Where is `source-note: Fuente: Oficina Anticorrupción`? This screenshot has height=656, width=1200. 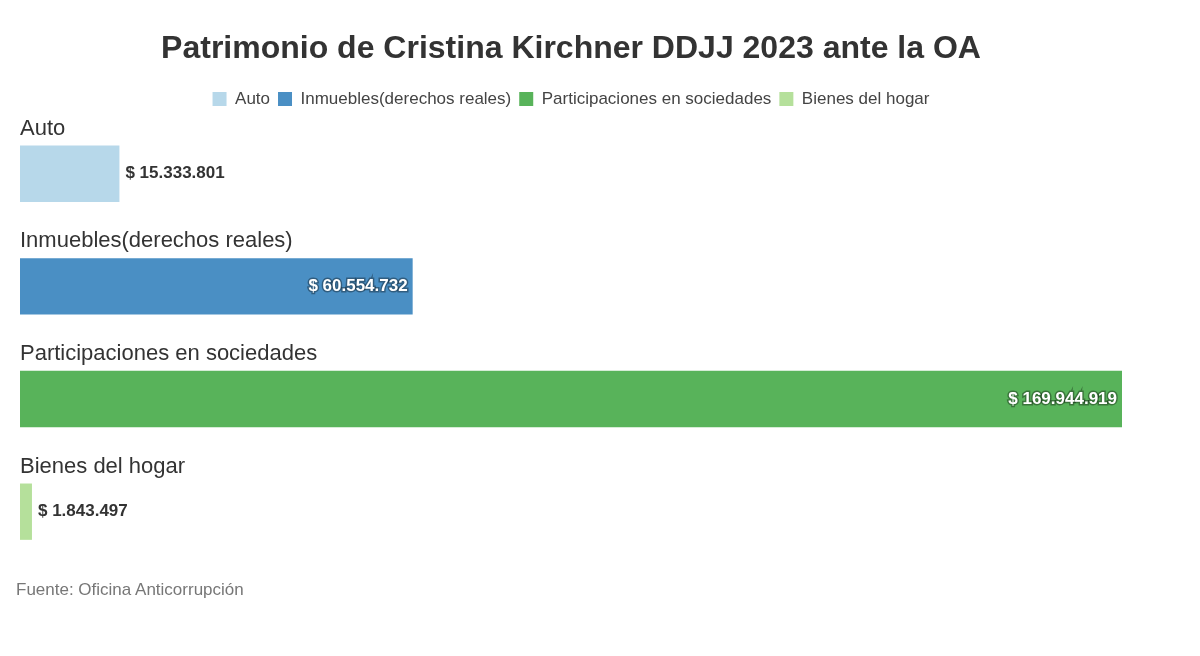
source-note: Fuente: Oficina Anticorrupción is located at coordinates (130, 590).